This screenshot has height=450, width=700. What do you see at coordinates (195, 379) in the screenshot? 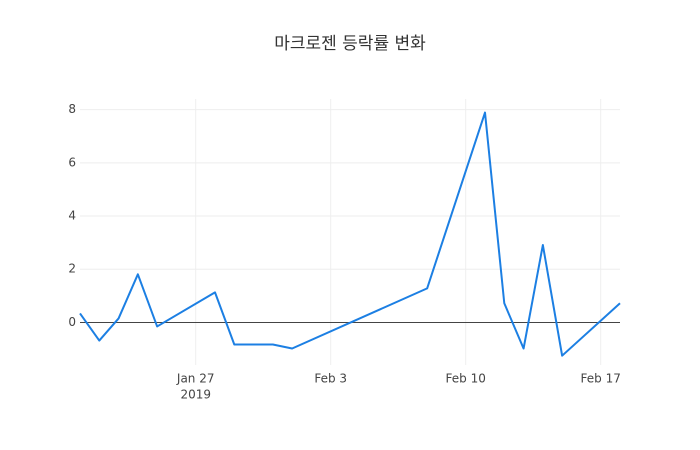
I see `x-tick-label: Jan 27` at bounding box center [195, 379].